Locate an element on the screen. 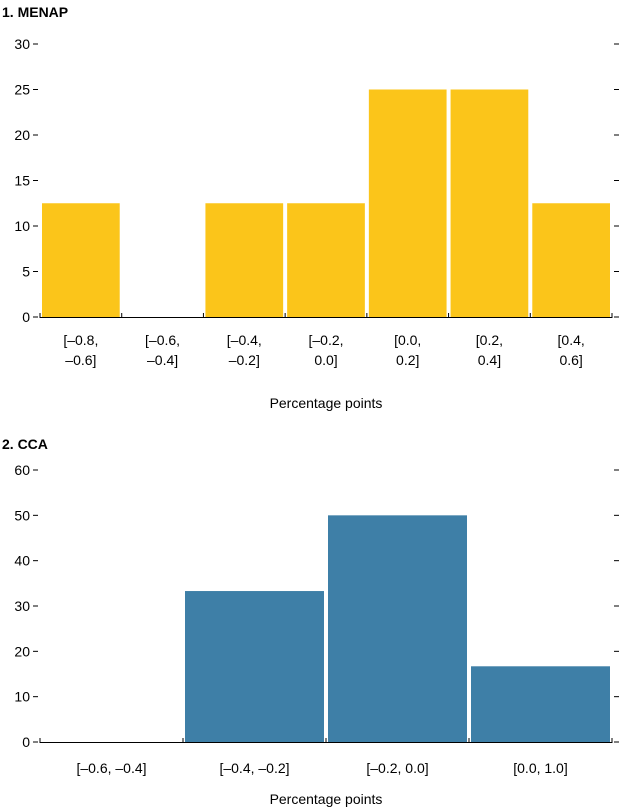  y-tick-label: 40 is located at coordinates (22, 561).